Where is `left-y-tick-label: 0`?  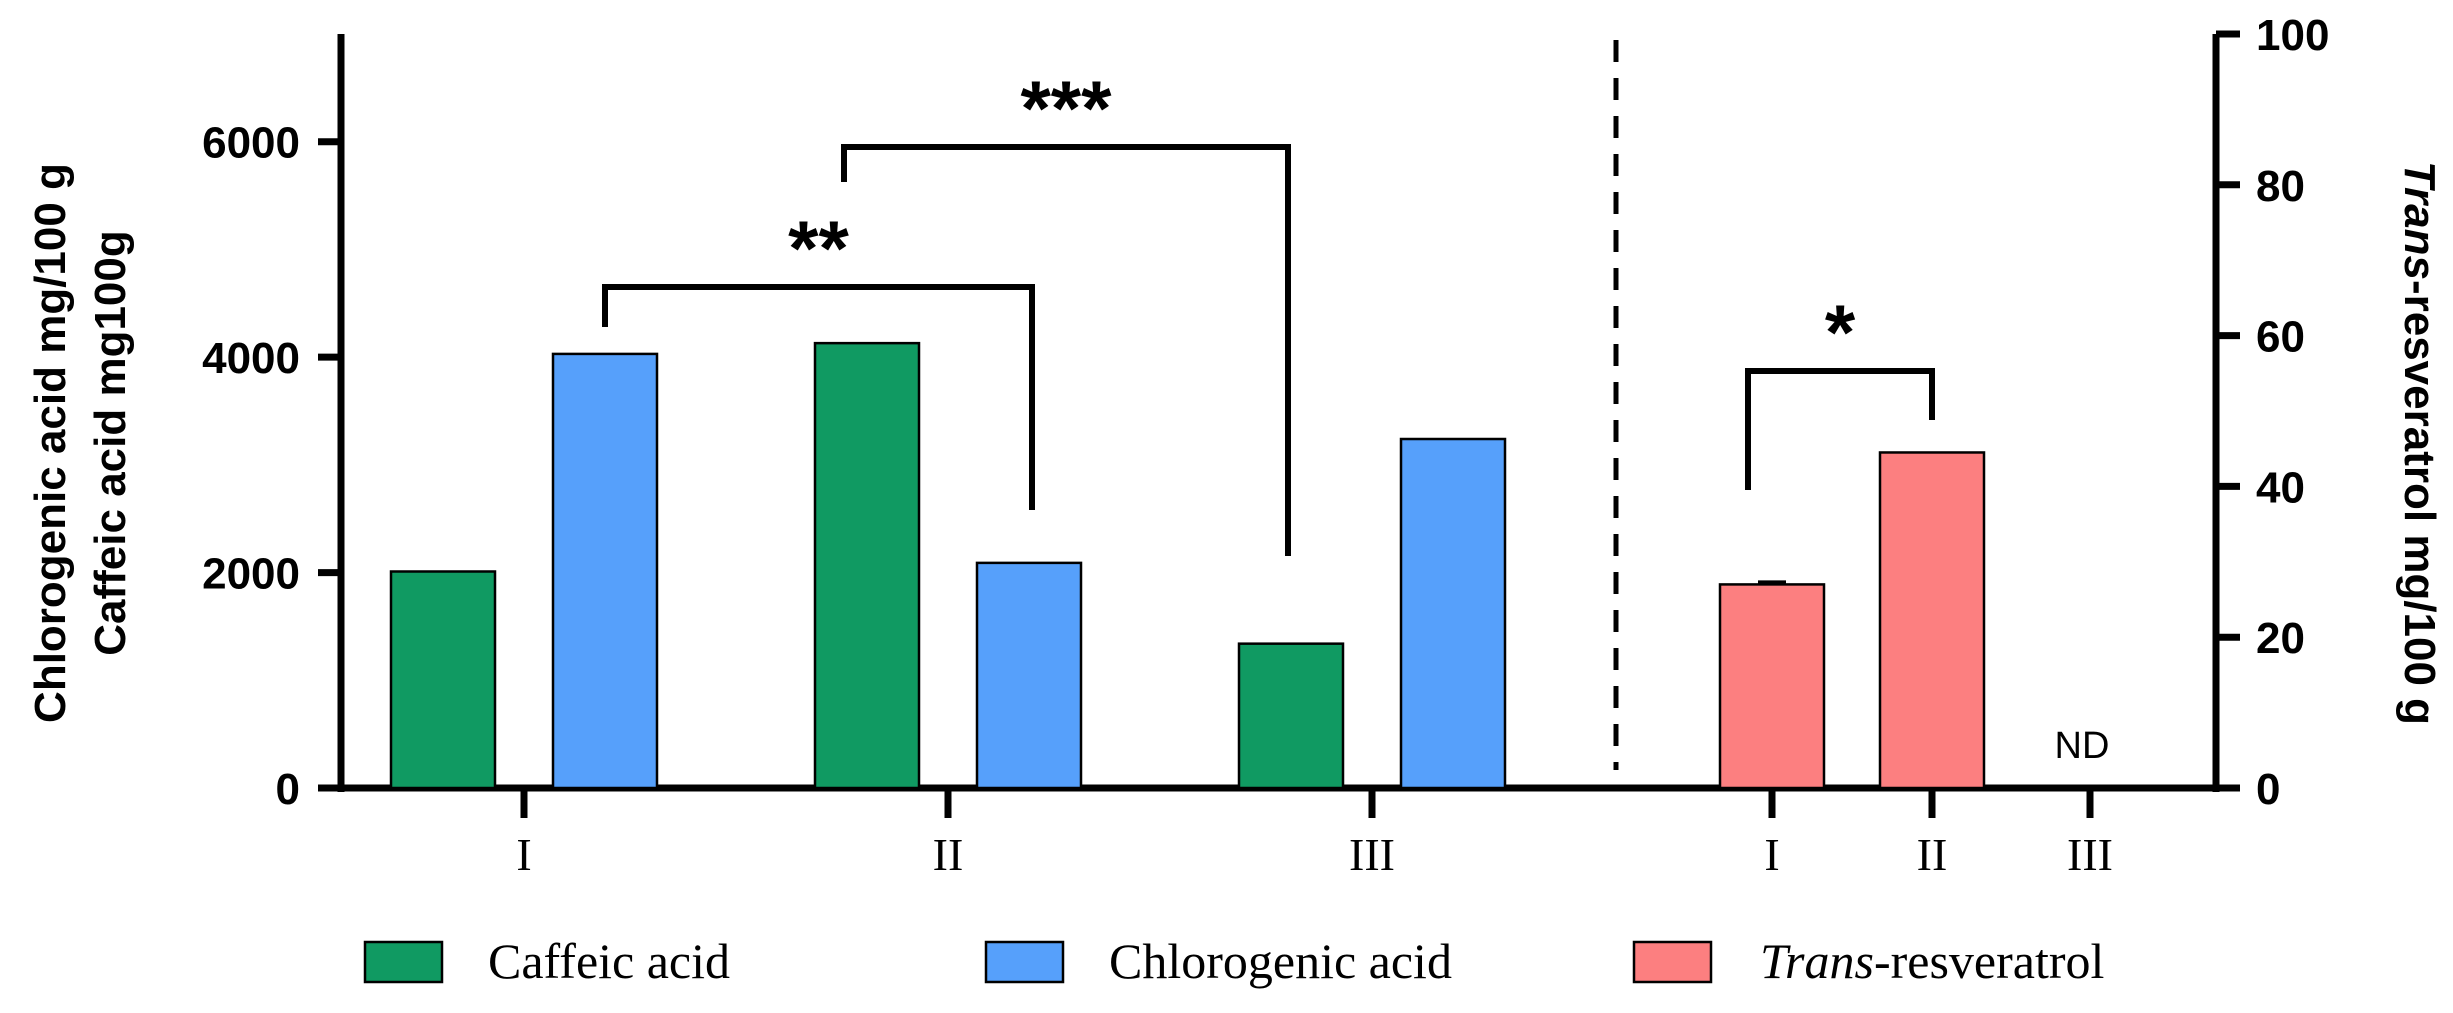
left-y-tick-label: 0 is located at coordinates (288, 789).